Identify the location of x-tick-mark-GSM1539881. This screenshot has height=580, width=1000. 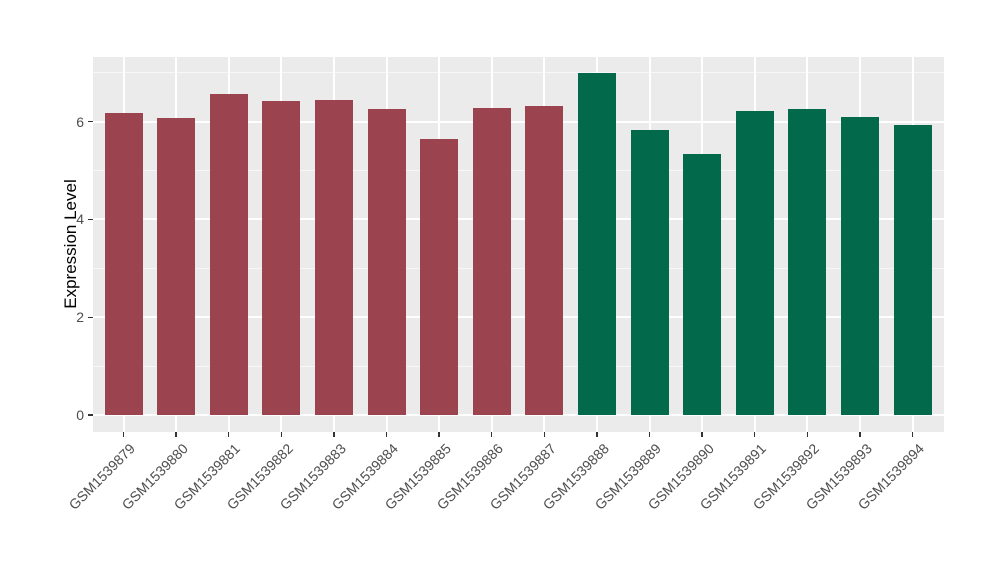
(229, 434).